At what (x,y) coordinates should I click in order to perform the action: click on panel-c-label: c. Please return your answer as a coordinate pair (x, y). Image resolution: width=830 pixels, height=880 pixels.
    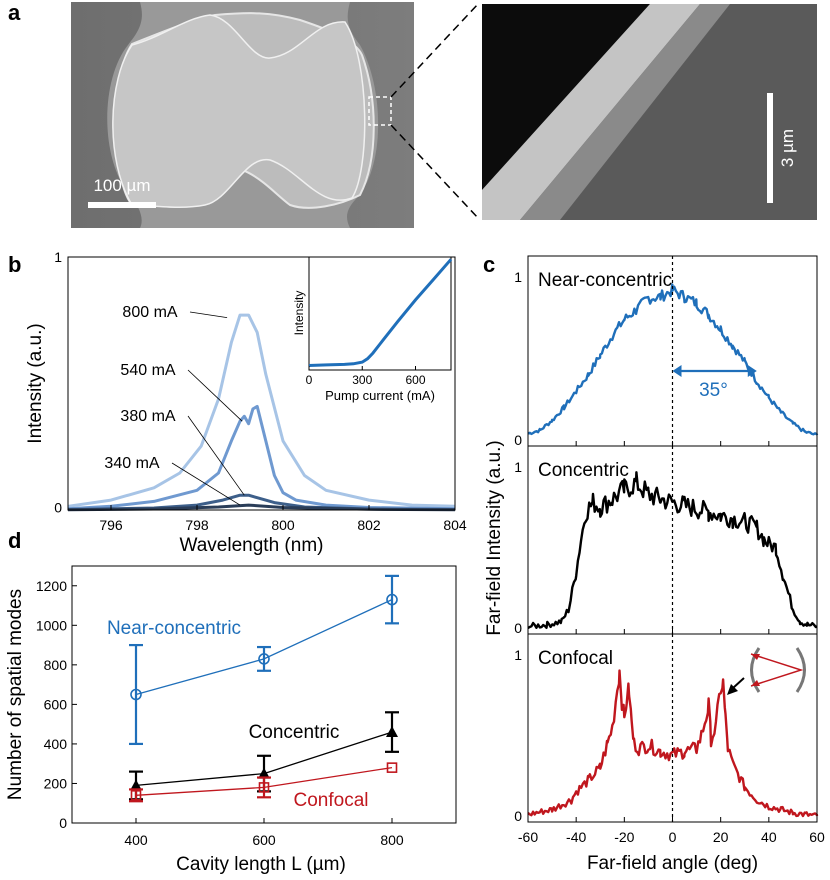
    Looking at the image, I should click on (489, 264).